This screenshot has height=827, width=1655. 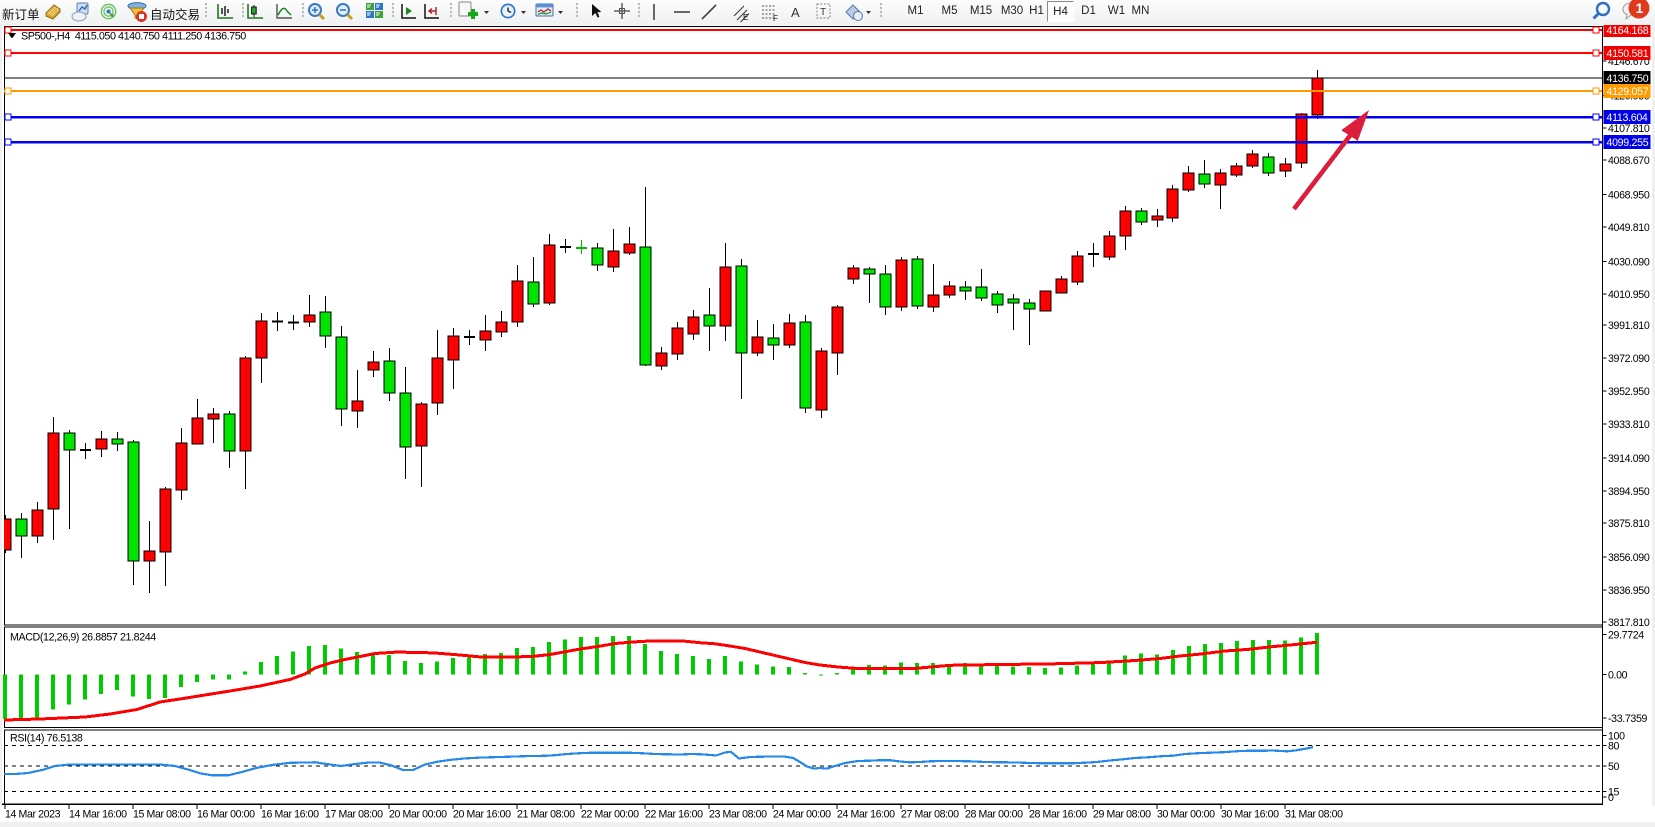 I want to click on svg-text: 20 Mar 16:00, so click(x=482, y=815).